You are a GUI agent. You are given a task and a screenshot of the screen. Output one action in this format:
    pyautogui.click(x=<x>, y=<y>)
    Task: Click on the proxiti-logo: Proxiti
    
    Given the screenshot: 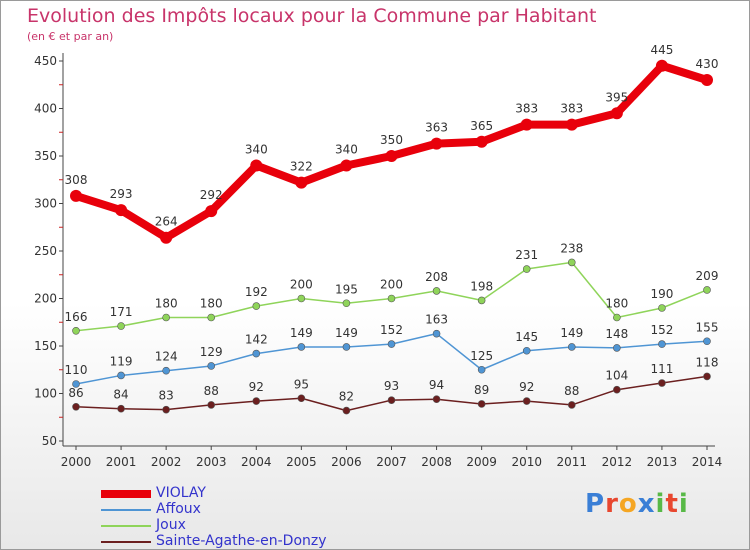 What is the action you would take?
    pyautogui.click(x=637, y=504)
    